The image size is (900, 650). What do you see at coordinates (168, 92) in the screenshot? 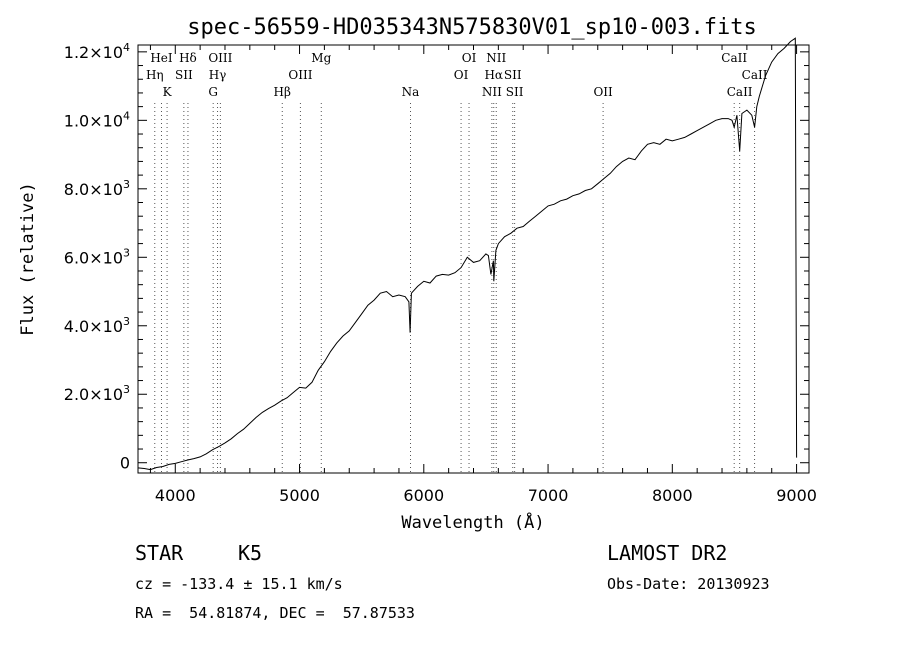
I see `line-marker-label: K` at bounding box center [168, 92].